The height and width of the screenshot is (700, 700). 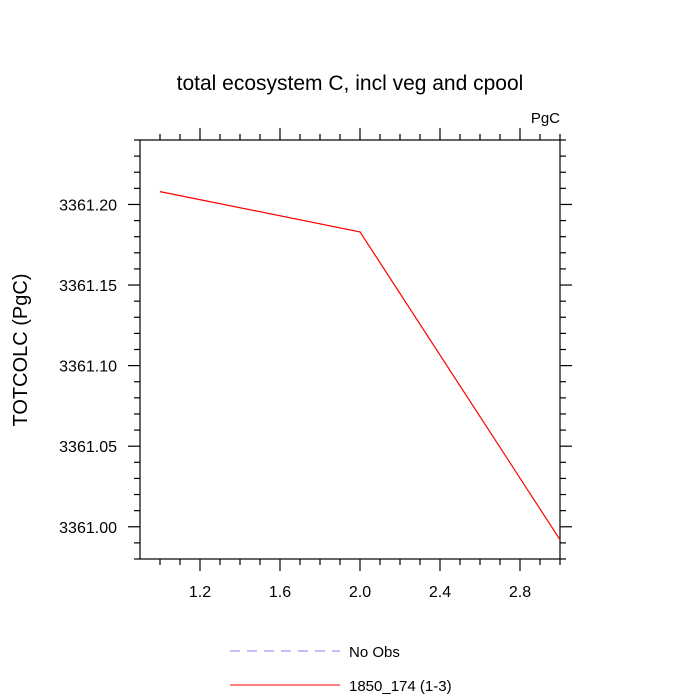 What do you see at coordinates (200, 592) in the screenshot?
I see `x-tick-label: 1.2` at bounding box center [200, 592].